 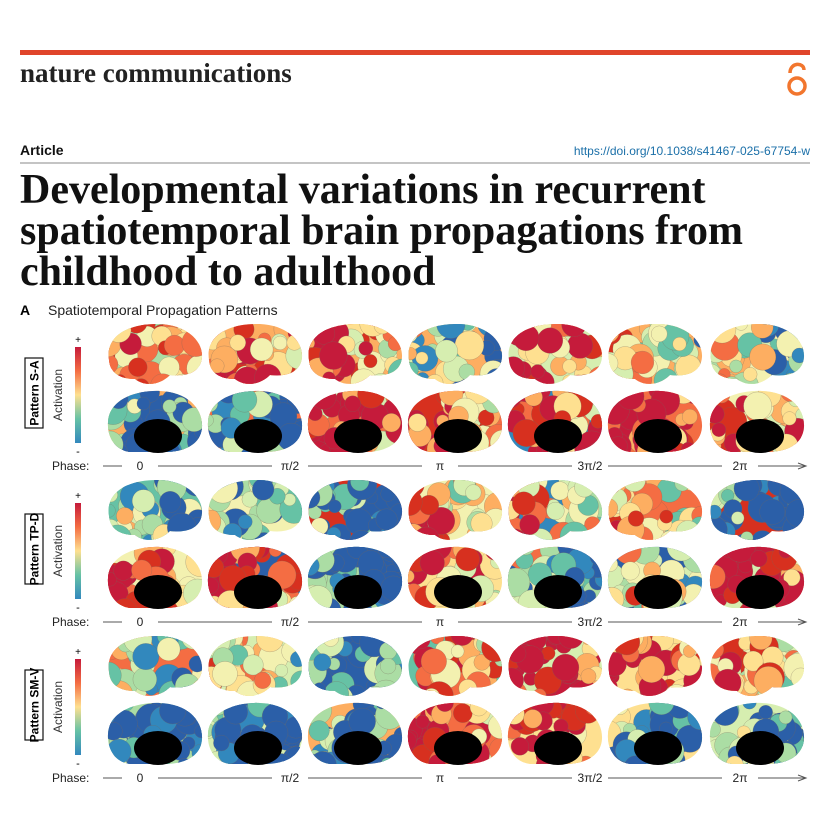 What do you see at coordinates (363, 190) in the screenshot?
I see `title-line: Developmental variations in recurrent` at bounding box center [363, 190].